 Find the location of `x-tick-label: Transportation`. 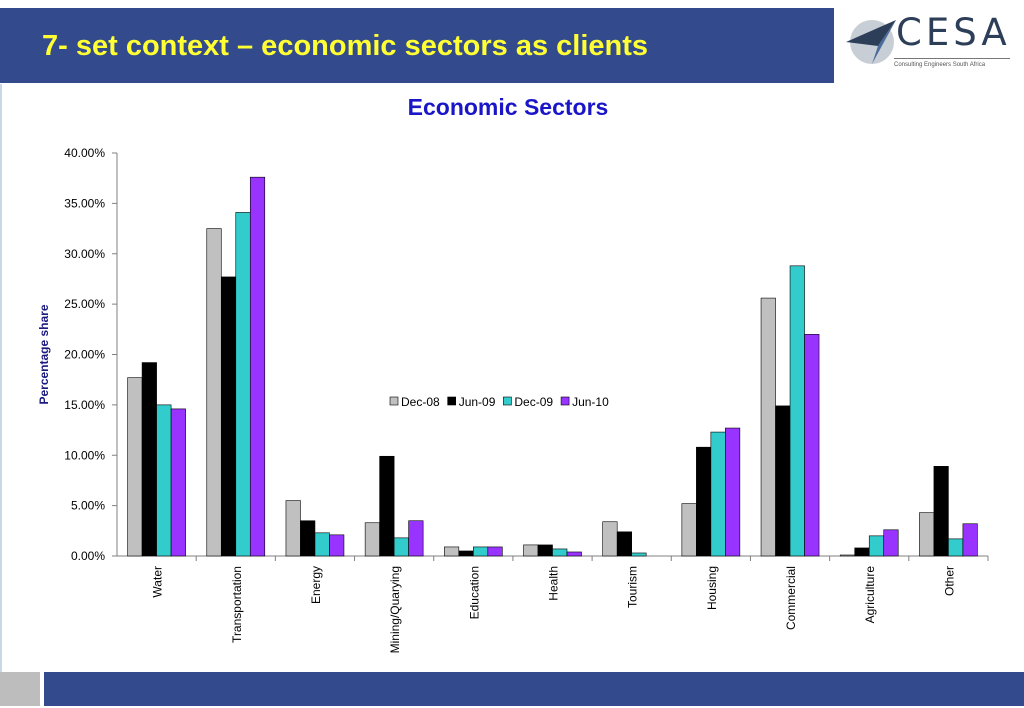

x-tick-label: Transportation is located at coordinates (237, 604).